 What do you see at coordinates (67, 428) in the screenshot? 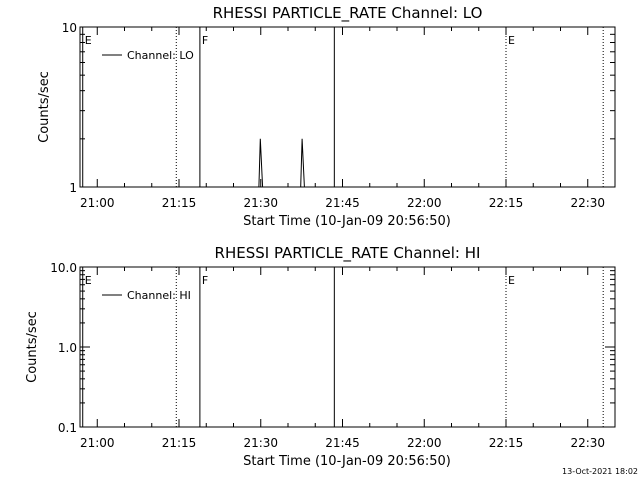
I see `y-tick-label: 0.1` at bounding box center [67, 428].